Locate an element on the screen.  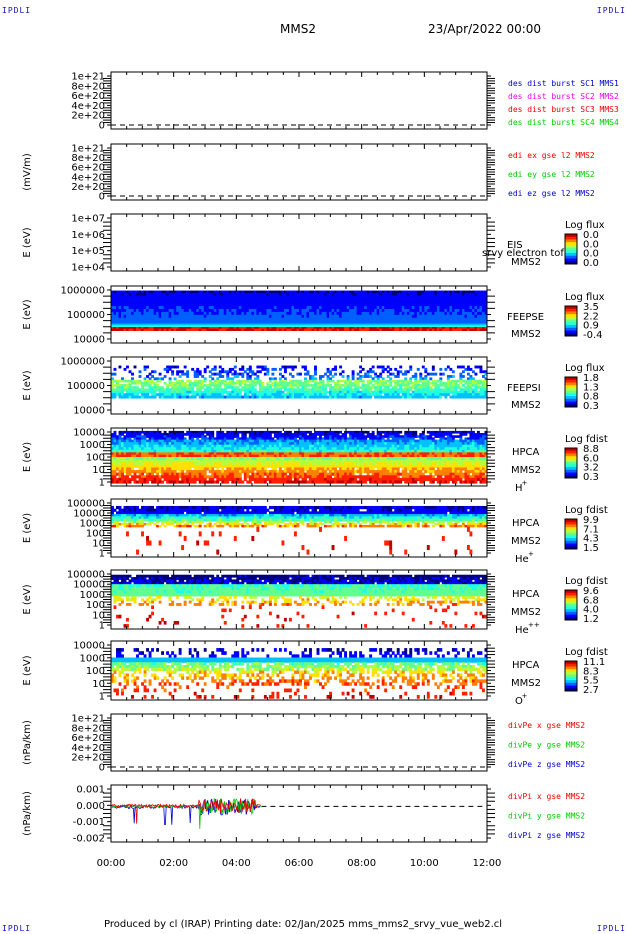
colorbar-tick-label: 2.2 is located at coordinates (591, 316).